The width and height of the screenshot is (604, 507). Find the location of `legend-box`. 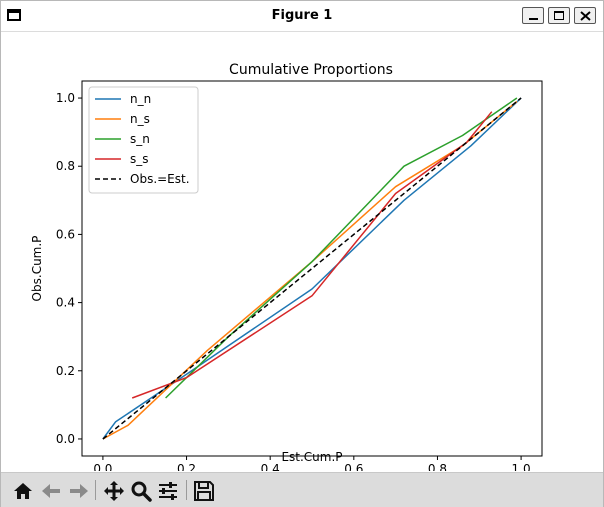

legend-box is located at coordinates (143, 140).